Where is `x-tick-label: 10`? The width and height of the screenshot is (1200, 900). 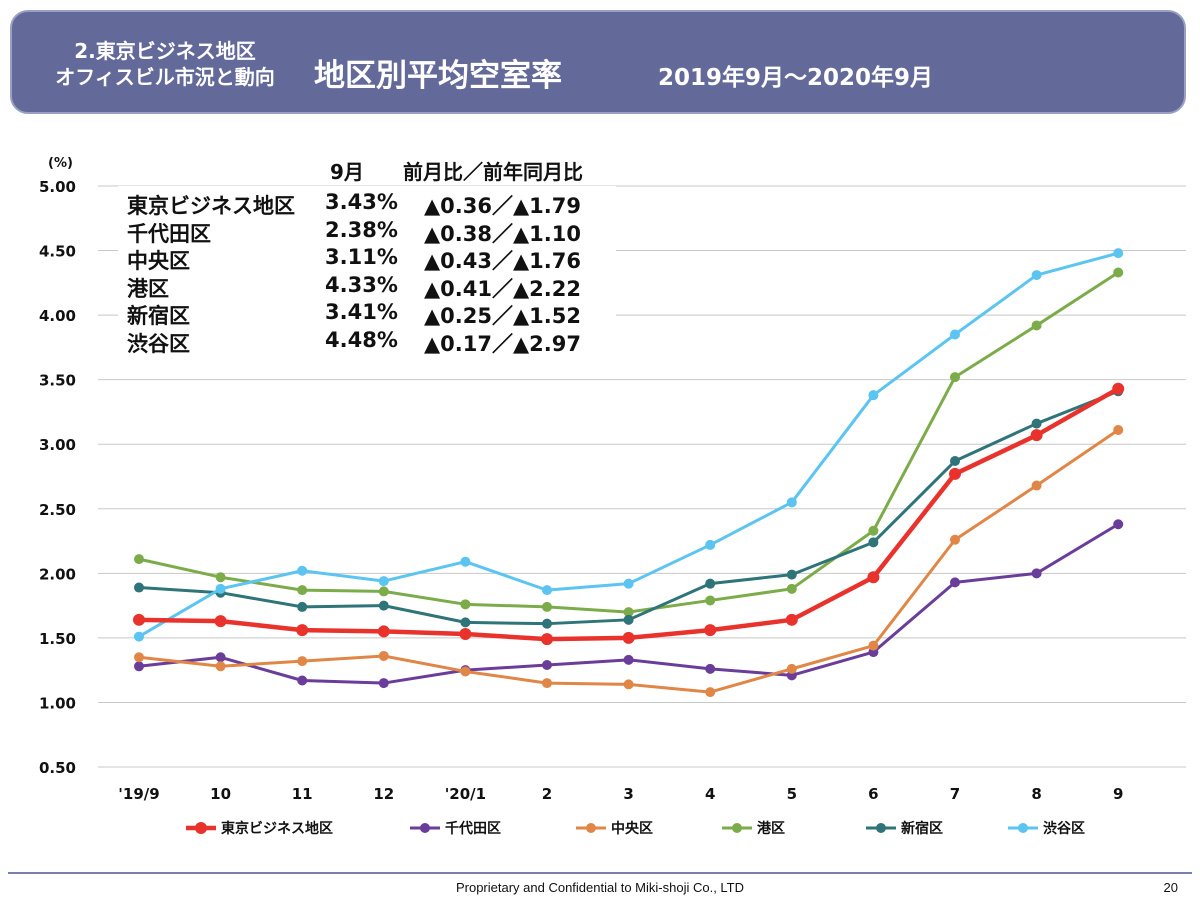 x-tick-label: 10 is located at coordinates (220, 794).